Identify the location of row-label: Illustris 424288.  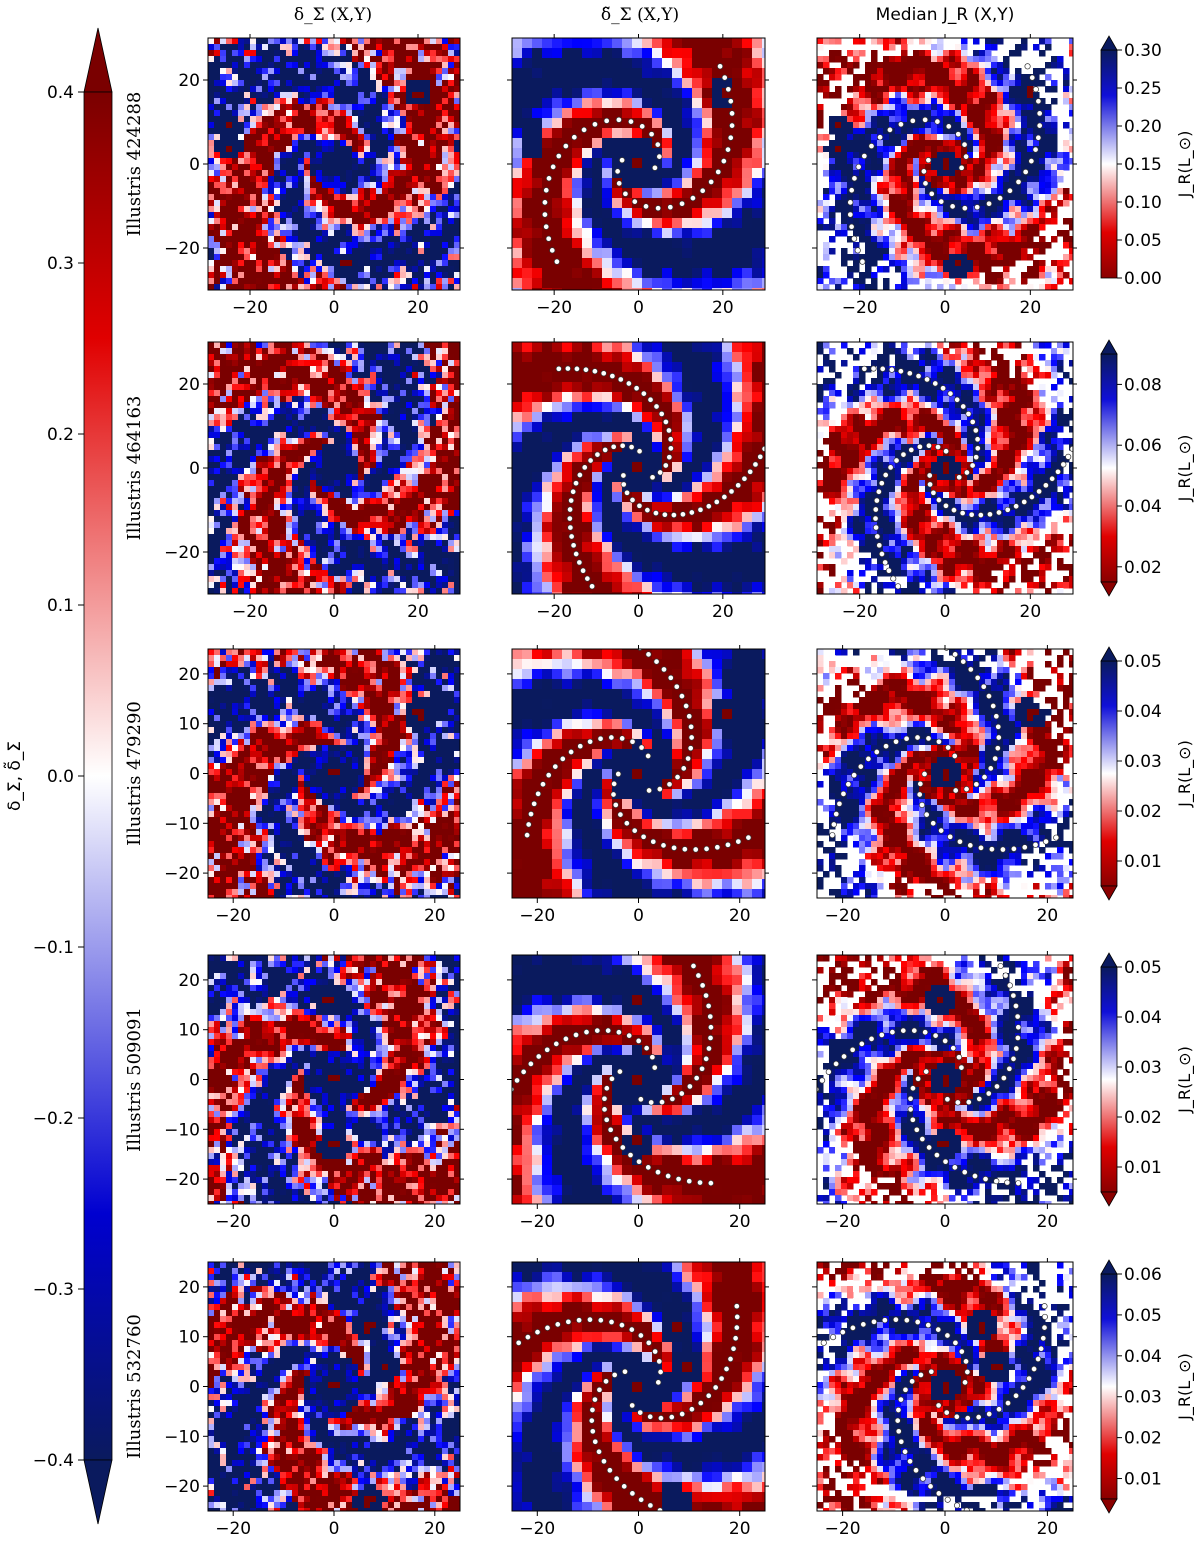
(134, 164).